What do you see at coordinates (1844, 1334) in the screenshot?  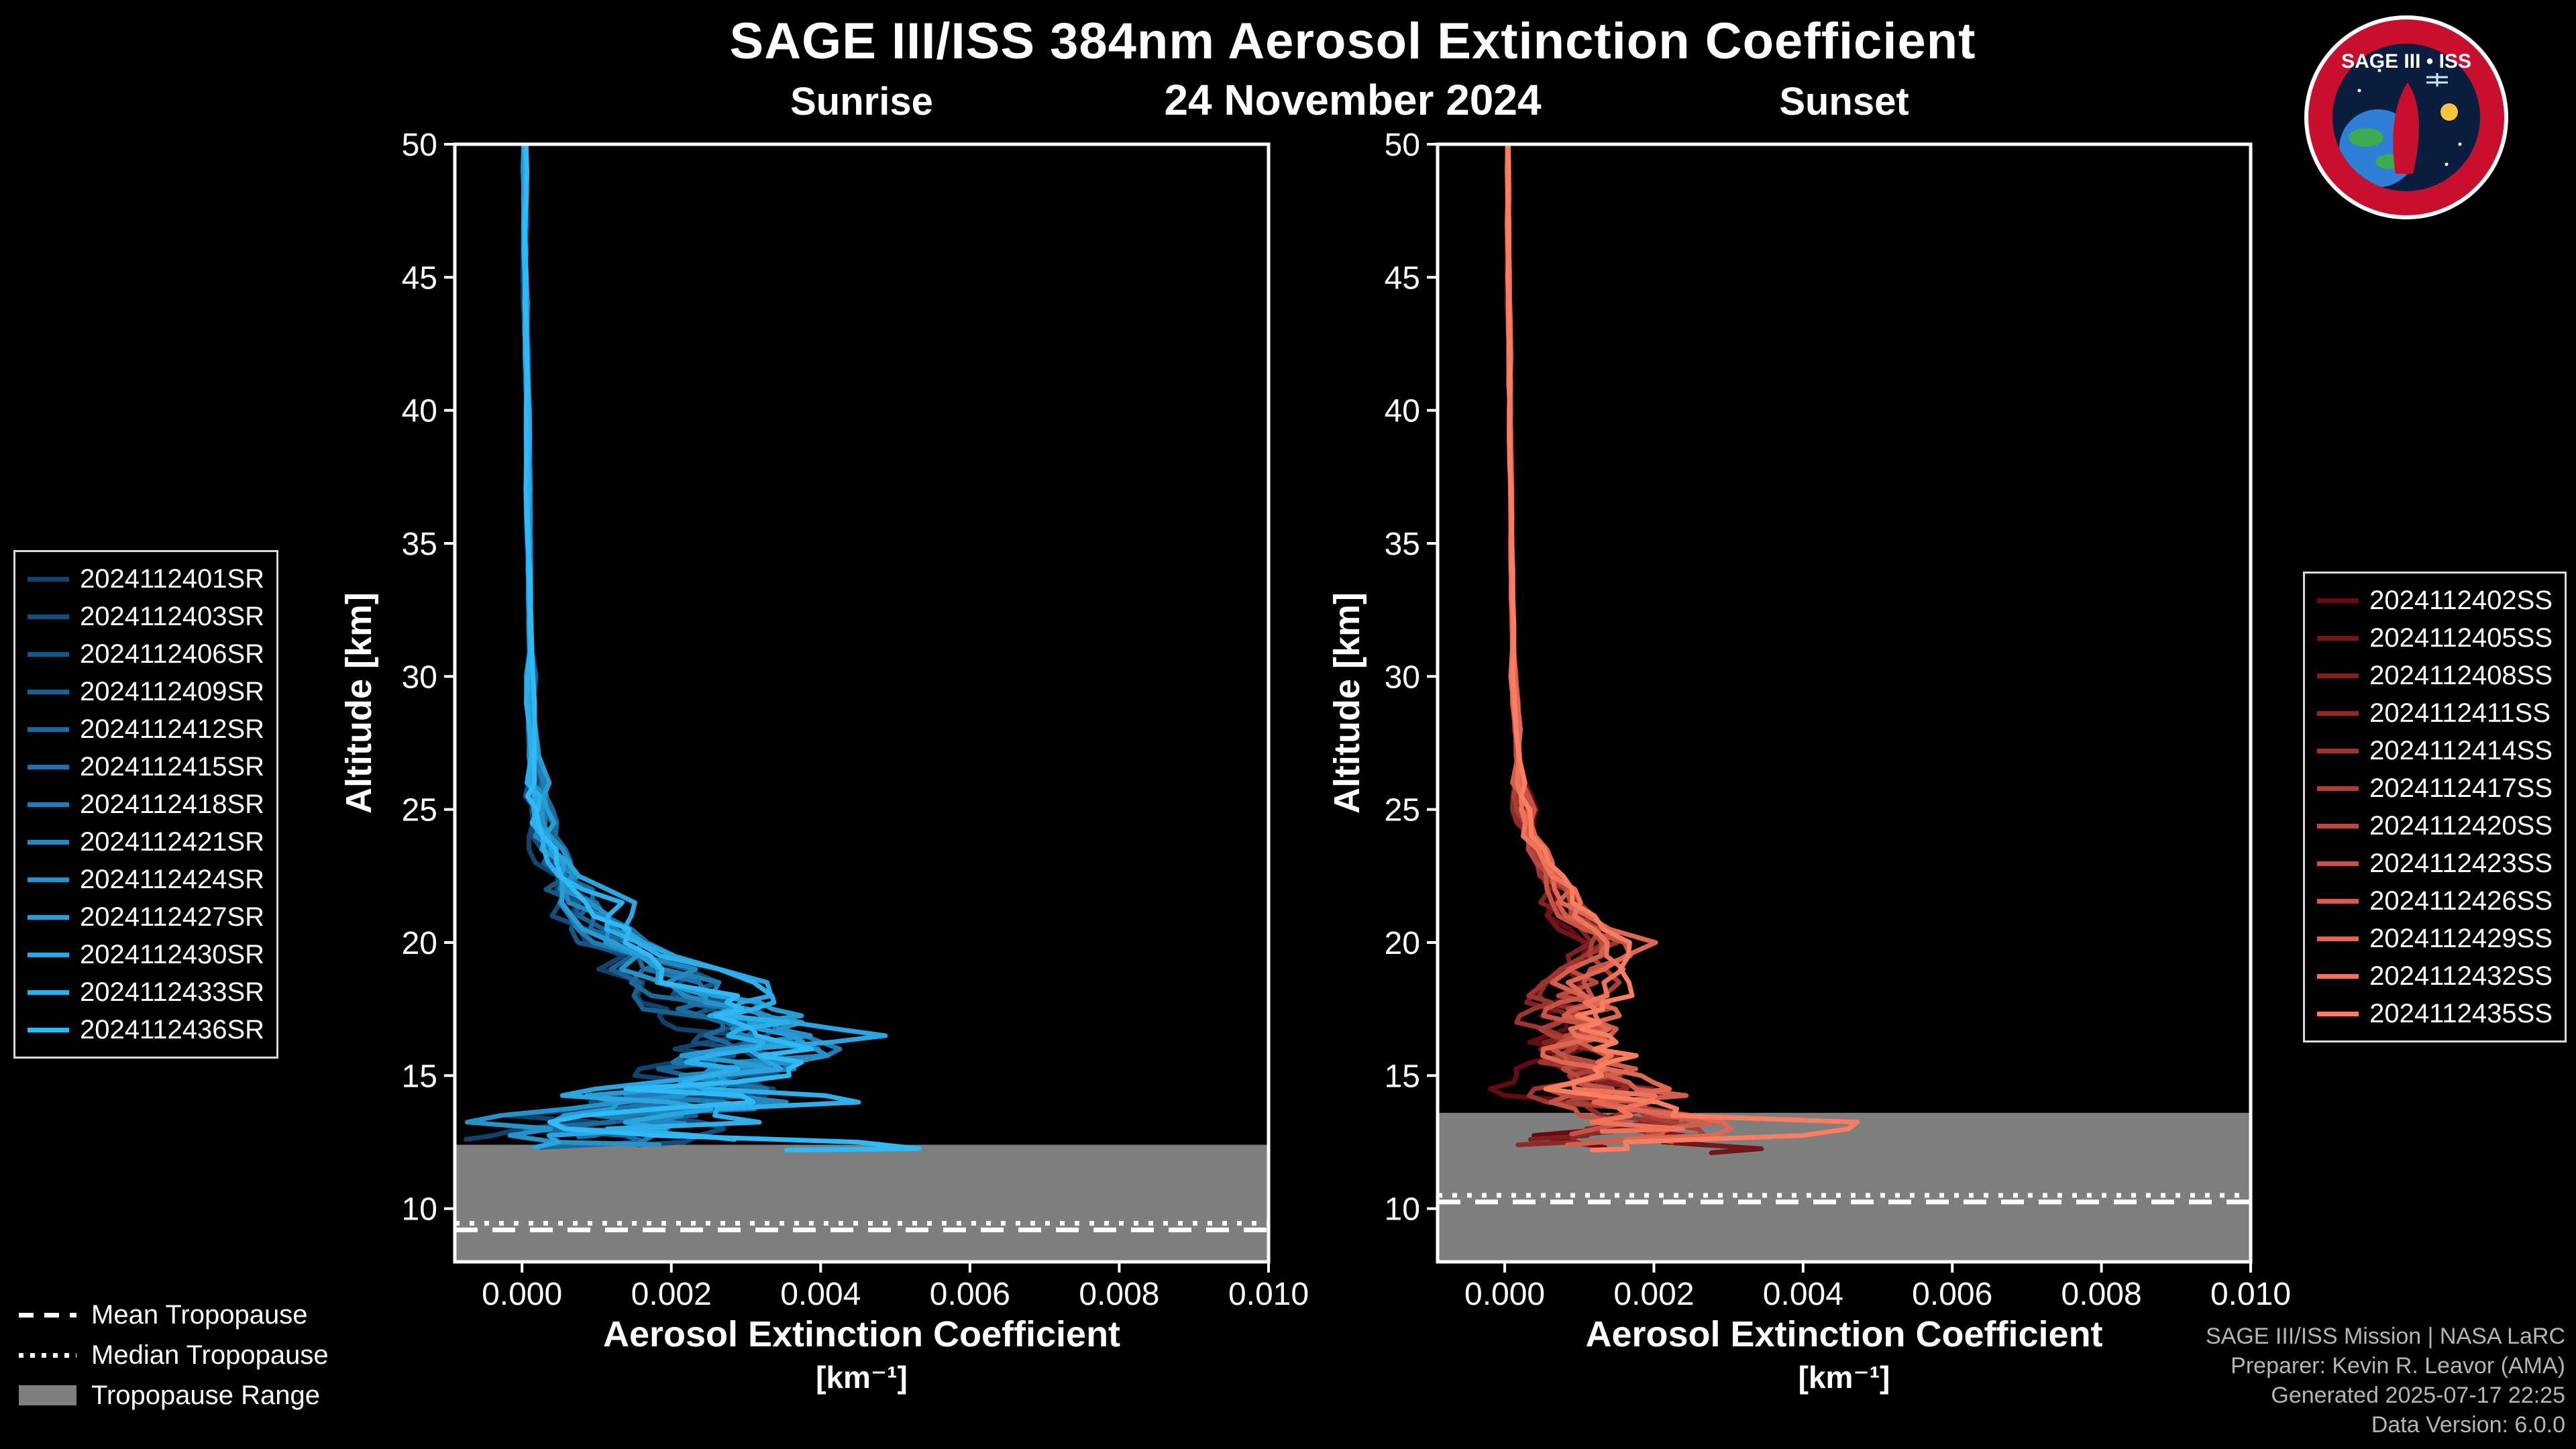 I see `x-axis-label-sunset: Aerosol Extinction Coefficient` at bounding box center [1844, 1334].